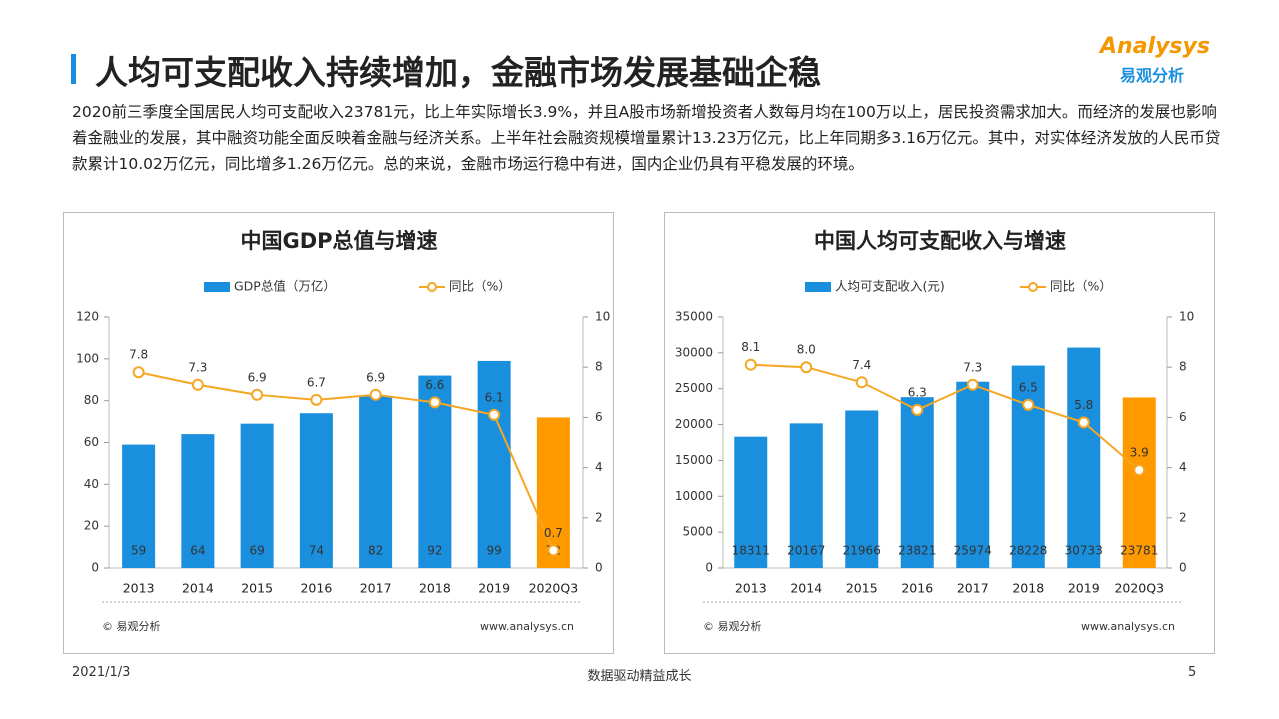 The width and height of the screenshot is (1279, 719). What do you see at coordinates (1152, 75) in the screenshot?
I see `logo-cn: 易观分析` at bounding box center [1152, 75].